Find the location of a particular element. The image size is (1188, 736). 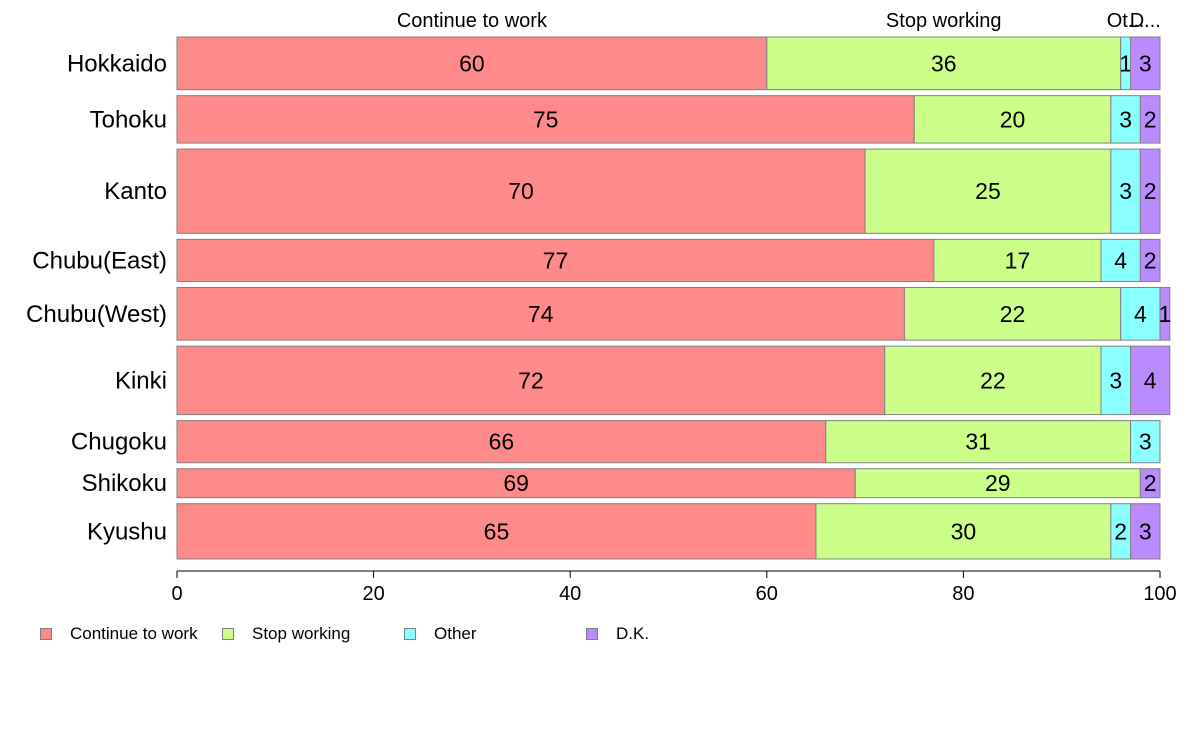

legend-item: D.K. is located at coordinates (617, 634).